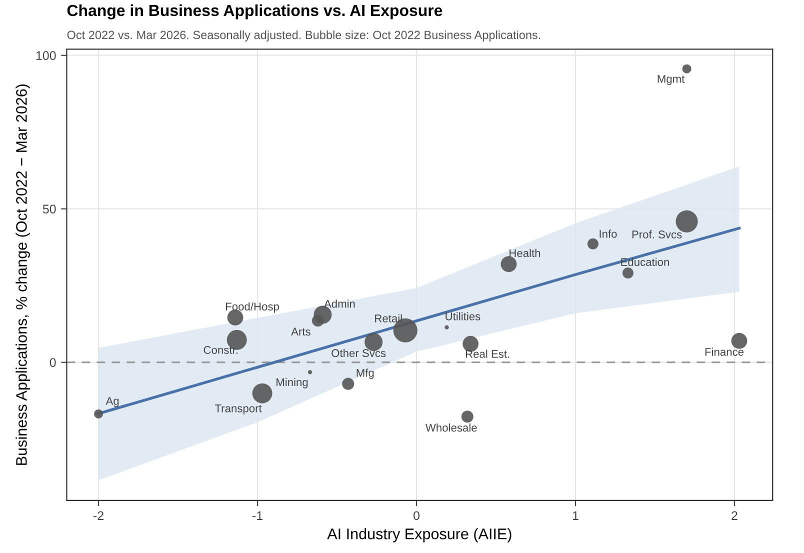 The image size is (804, 553). I want to click on annotation: Ag, so click(112, 402).